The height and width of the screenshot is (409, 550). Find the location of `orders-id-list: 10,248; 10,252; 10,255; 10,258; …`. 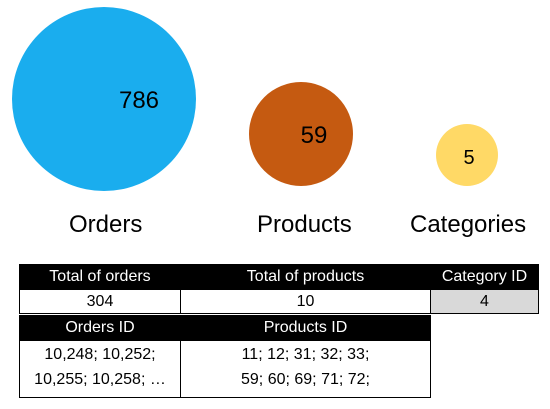

orders-id-list: 10,248; 10,252; 10,255; 10,258; … is located at coordinates (100, 369).